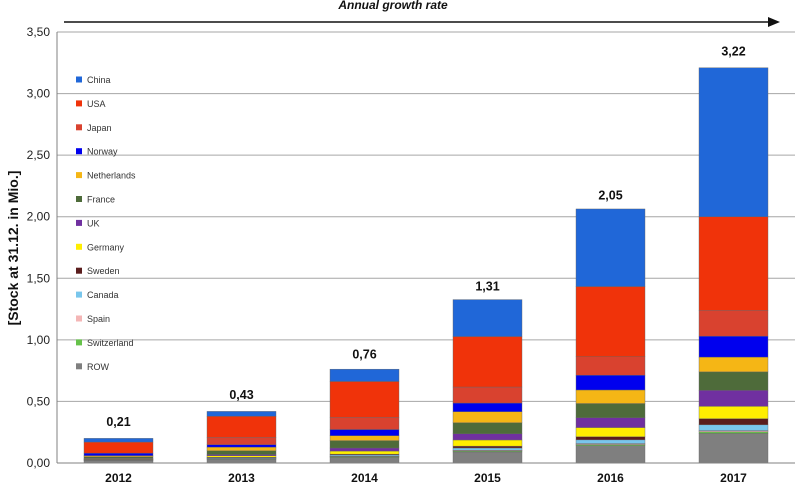 Image resolution: width=800 pixels, height=485 pixels. What do you see at coordinates (102, 152) in the screenshot?
I see `legend-label: Norway` at bounding box center [102, 152].